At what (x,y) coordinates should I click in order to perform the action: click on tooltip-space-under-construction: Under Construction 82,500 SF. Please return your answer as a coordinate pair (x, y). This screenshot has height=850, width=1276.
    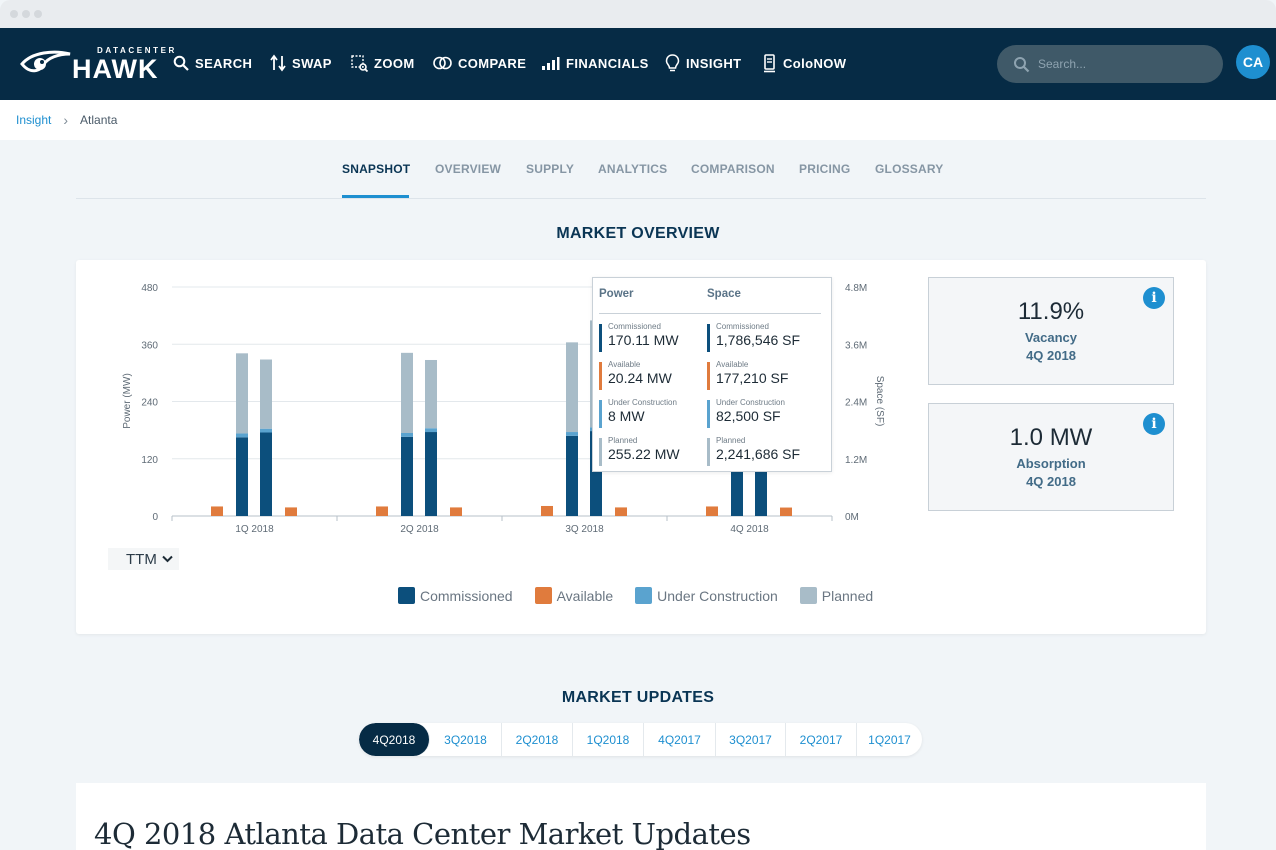
    Looking at the image, I should click on (746, 413).